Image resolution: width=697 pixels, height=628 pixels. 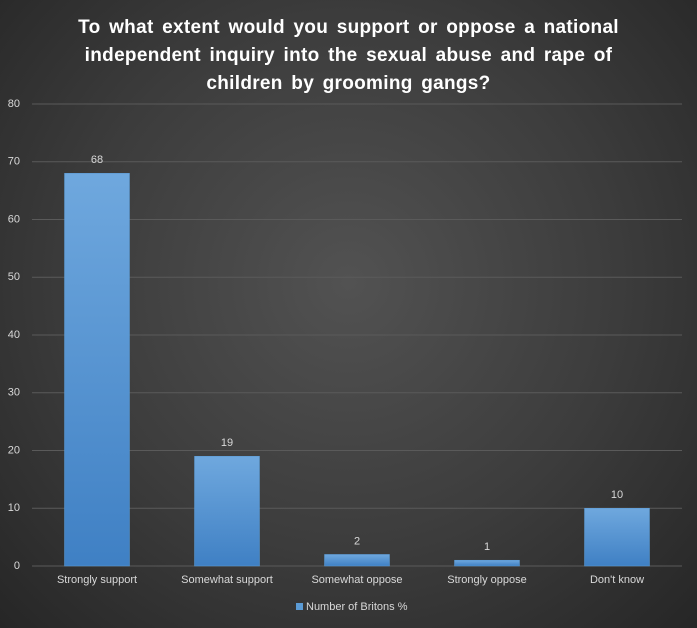 I want to click on x-tick-label: Don't know, so click(x=617, y=580).